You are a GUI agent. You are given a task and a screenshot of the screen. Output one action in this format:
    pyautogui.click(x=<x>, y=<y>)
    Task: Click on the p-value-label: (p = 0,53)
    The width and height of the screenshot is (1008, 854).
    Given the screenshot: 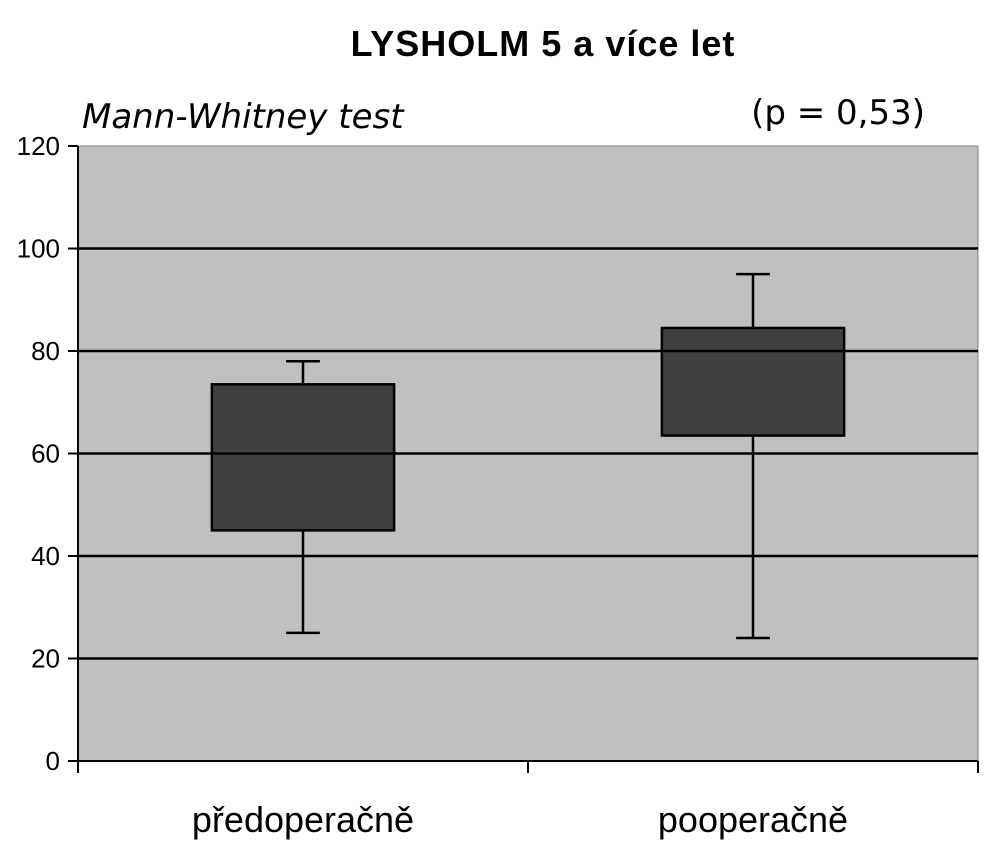 What is the action you would take?
    pyautogui.click(x=838, y=113)
    